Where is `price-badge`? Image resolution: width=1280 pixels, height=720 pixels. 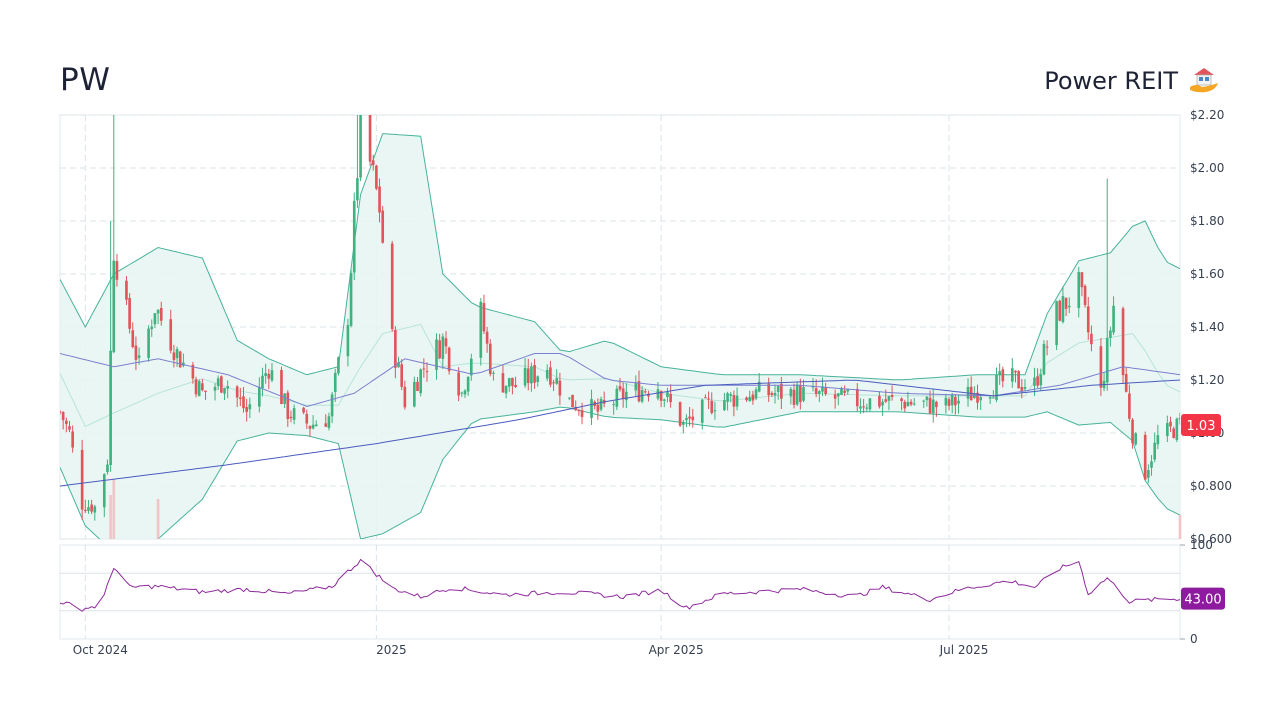 price-badge is located at coordinates (1201, 425).